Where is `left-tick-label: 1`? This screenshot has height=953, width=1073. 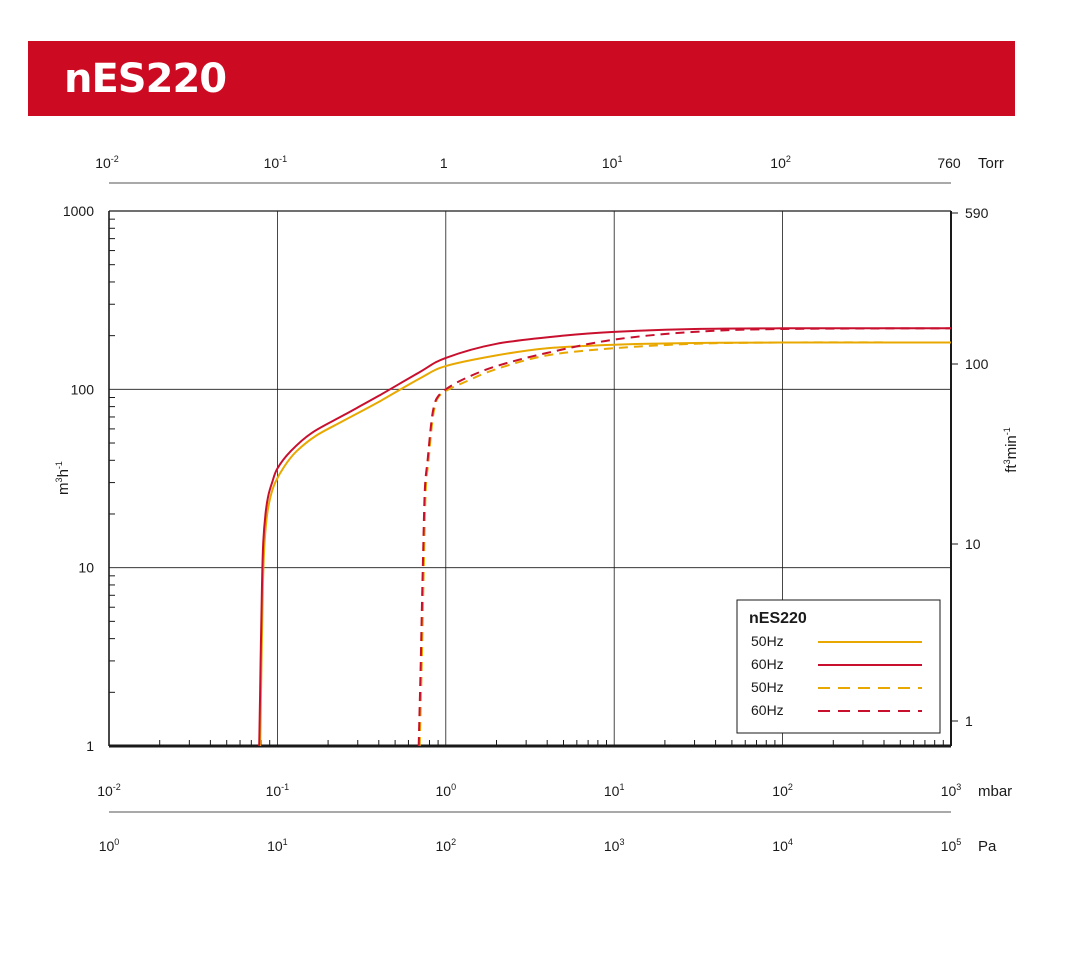
left-tick-label: 1 is located at coordinates (90, 746).